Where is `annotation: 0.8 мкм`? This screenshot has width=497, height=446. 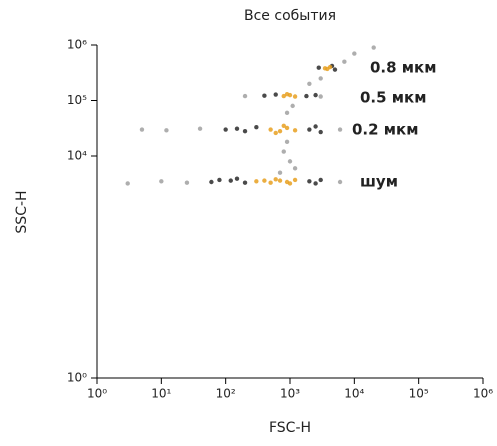 annotation: 0.8 мкм is located at coordinates (403, 68).